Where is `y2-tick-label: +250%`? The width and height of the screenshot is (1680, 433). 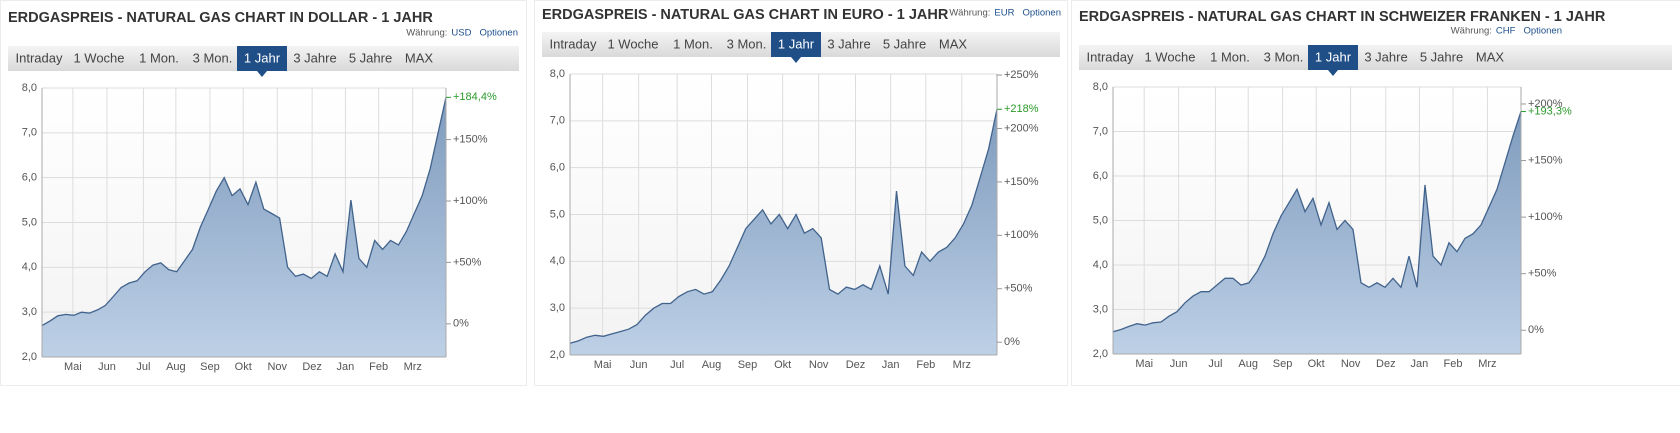
y2-tick-label: +250% is located at coordinates (1021, 75).